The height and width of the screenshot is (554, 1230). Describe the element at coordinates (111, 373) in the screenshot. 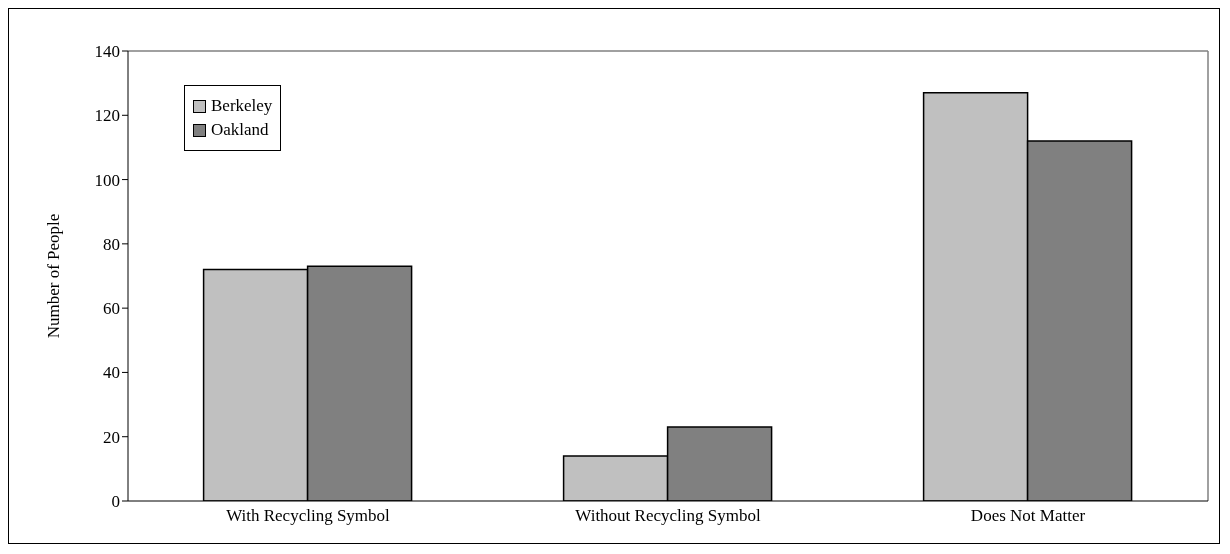

I see `y-tick-label: 40` at that location.